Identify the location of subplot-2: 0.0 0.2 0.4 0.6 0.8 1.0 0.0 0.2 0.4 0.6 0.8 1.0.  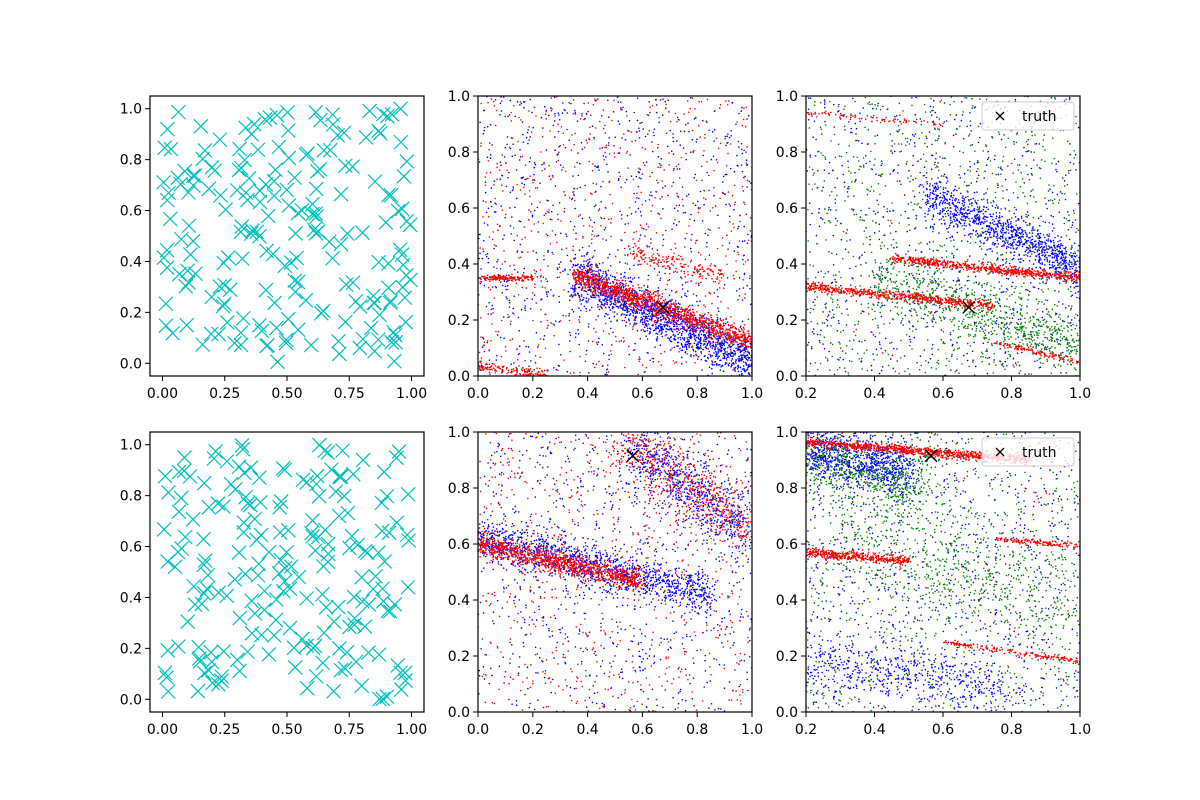
(605, 245).